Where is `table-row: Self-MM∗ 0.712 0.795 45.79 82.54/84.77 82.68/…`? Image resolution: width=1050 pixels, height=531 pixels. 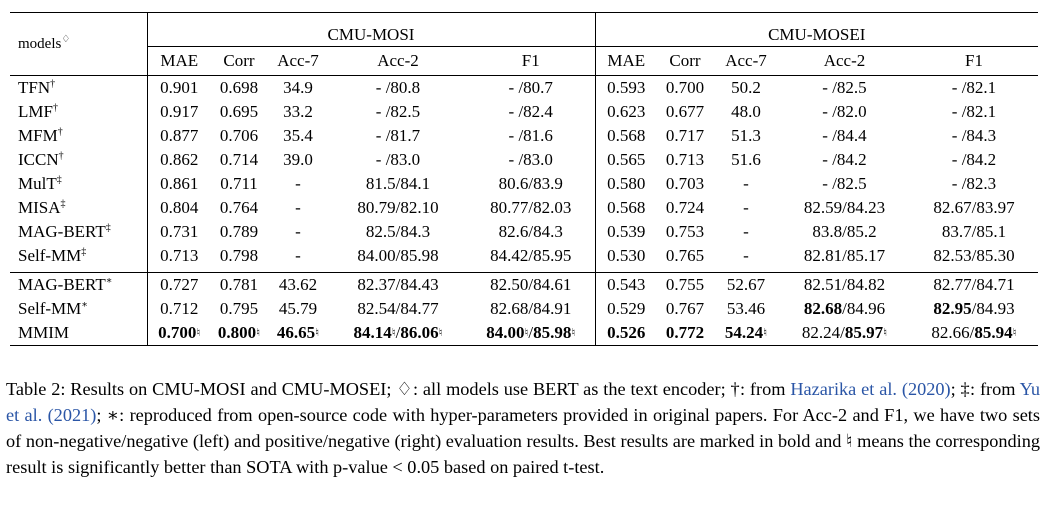 table-row: Self-MM∗ 0.712 0.795 45.79 82.54/84.77 82.68/… is located at coordinates (524, 309).